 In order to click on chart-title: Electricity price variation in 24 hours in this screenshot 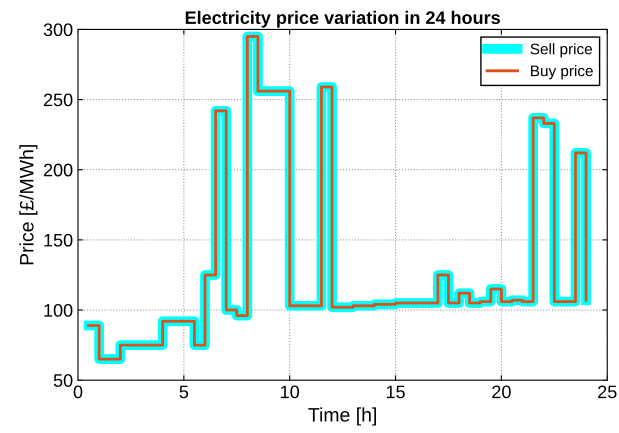, I will do `click(343, 19)`.